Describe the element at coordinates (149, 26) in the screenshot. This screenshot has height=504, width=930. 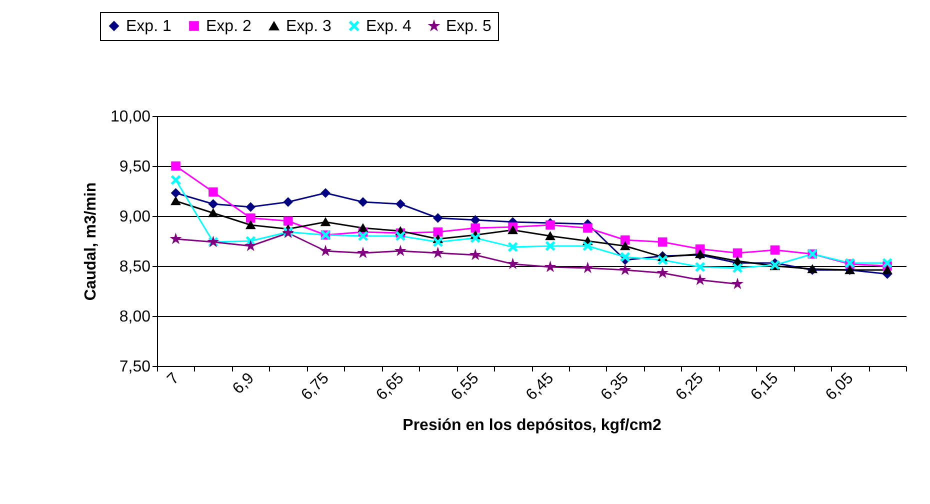
I see `legend-label: Exp. 1` at that location.